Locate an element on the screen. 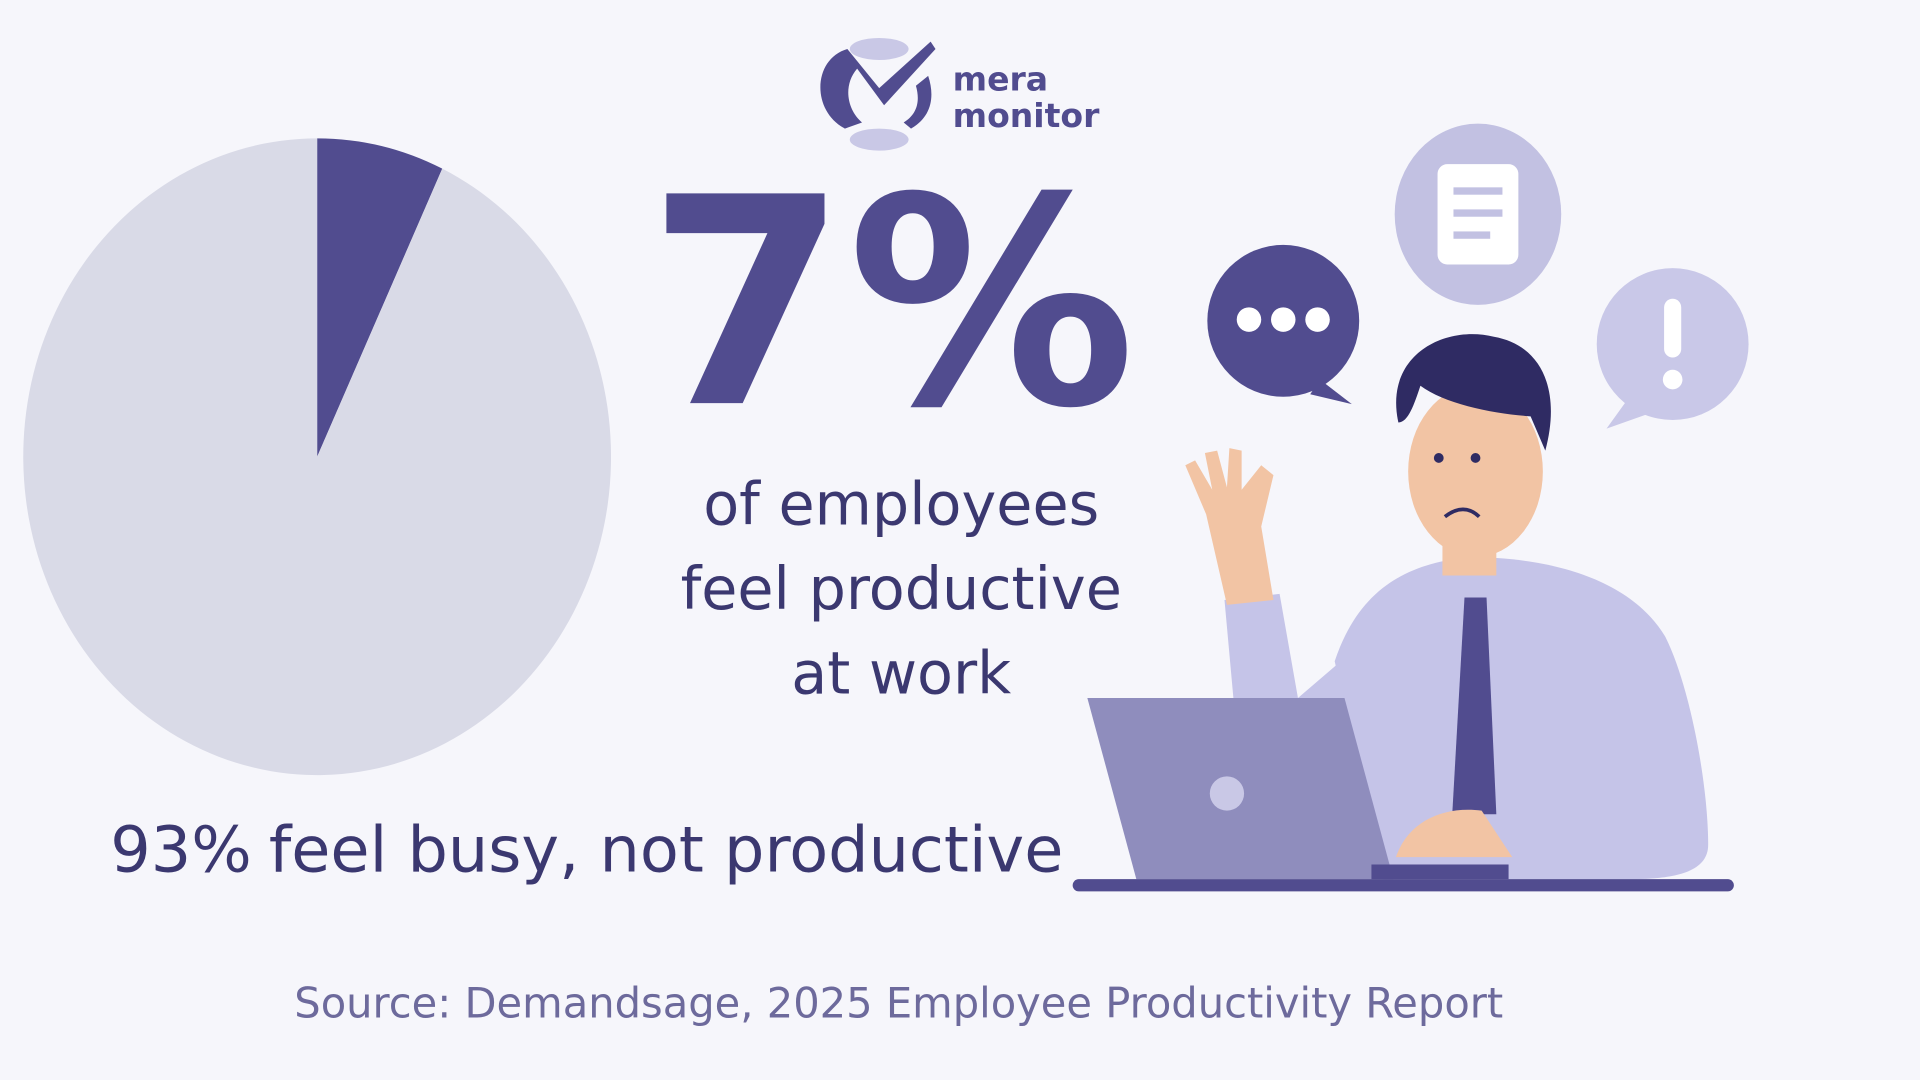  laptop-logo is located at coordinates (1227, 793).